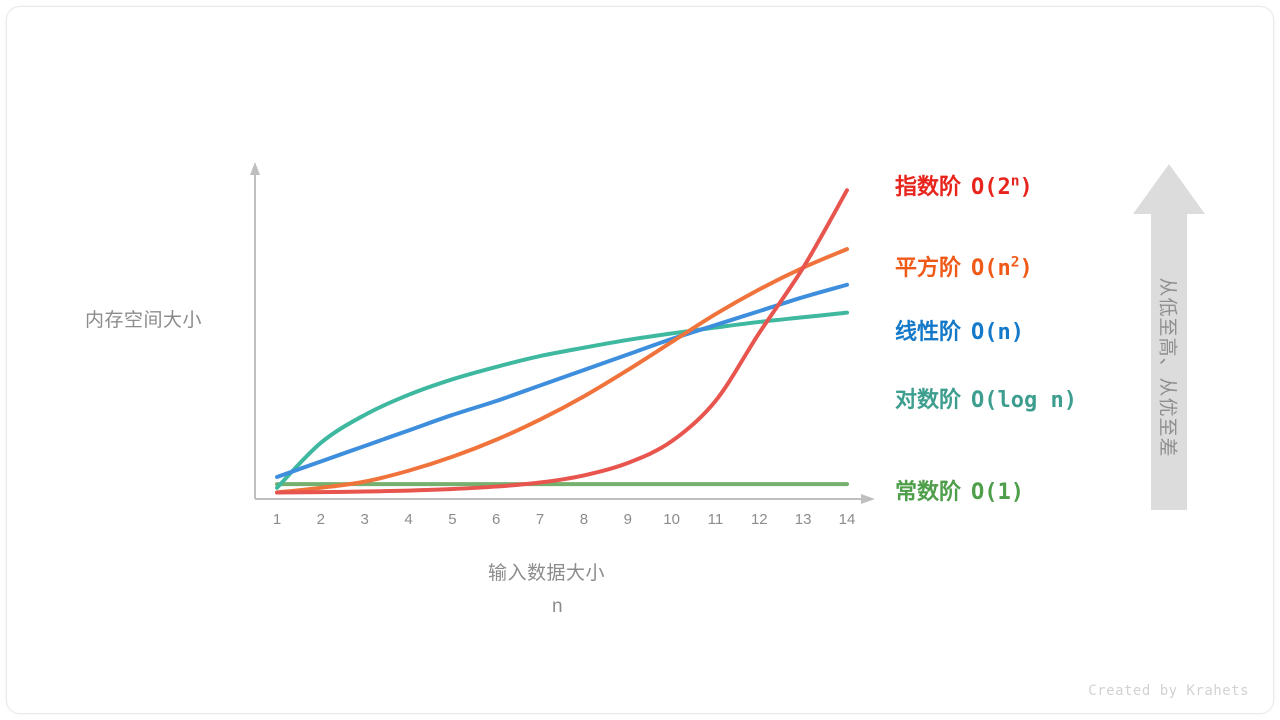  Describe the element at coordinates (928, 491) in the screenshot. I see `legend-item-name: 常数阶` at that location.